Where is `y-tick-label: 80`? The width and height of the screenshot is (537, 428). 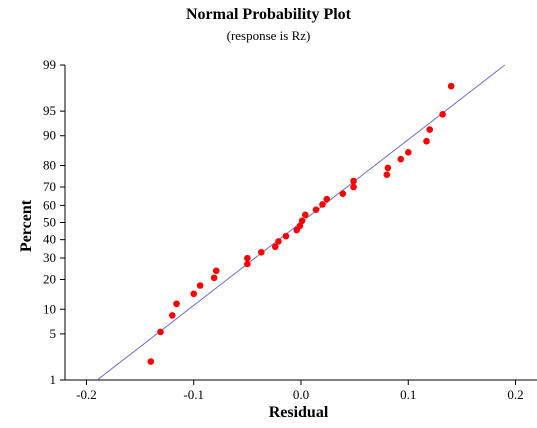 y-tick-label: 80 is located at coordinates (49, 165).